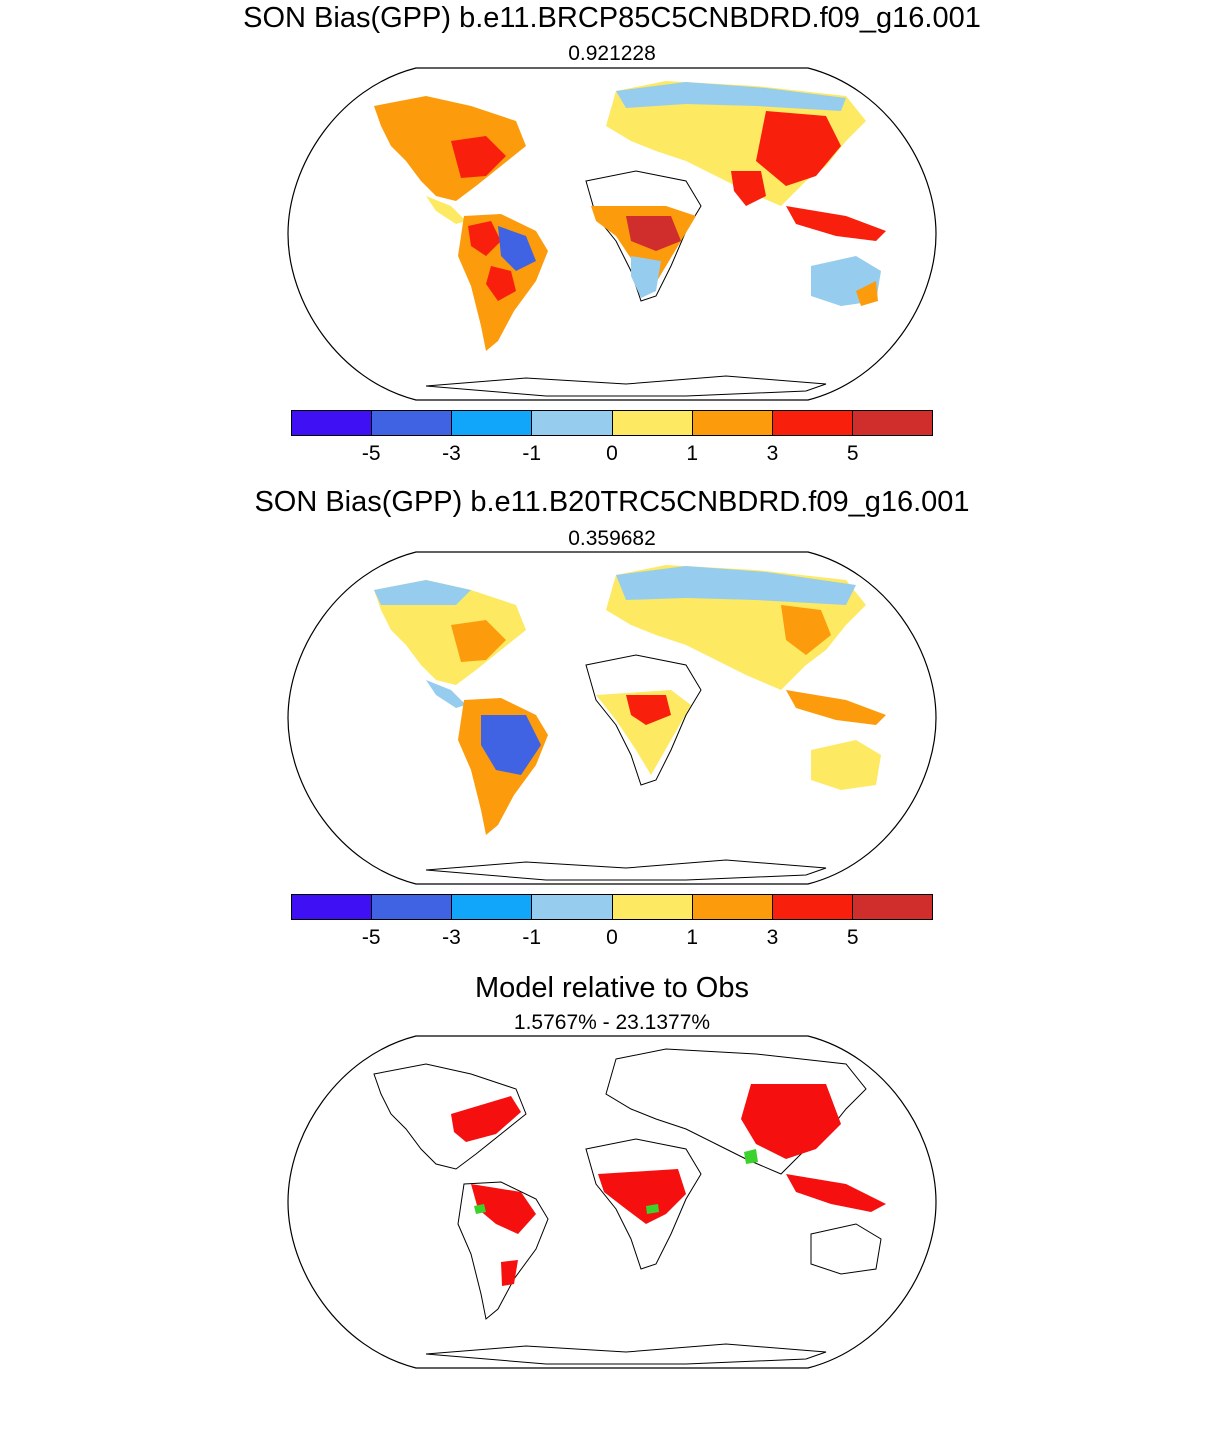 The image size is (1224, 1452). I want to click on australia-se, so click(867, 293).